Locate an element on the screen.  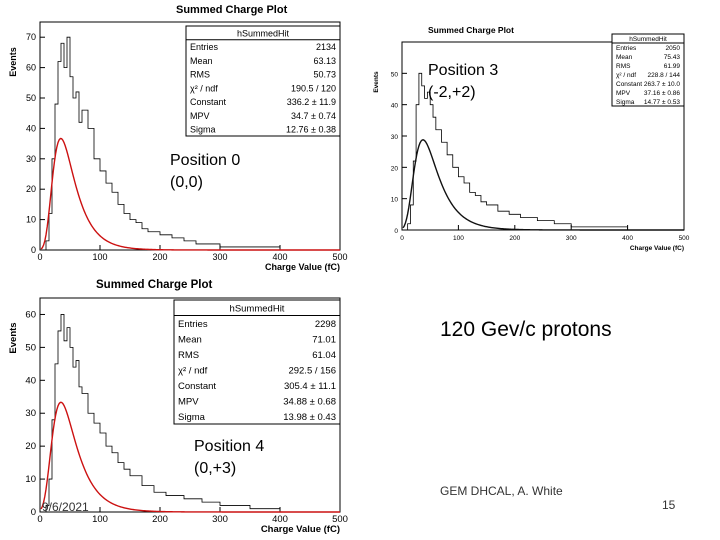
stats-value: 61.04 is located at coordinates (324, 355).